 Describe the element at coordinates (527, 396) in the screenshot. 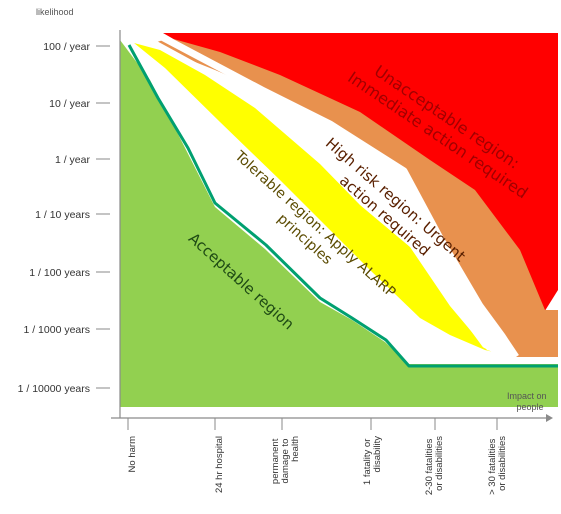

I see `x-axis-title-line-1: Impact on` at that location.